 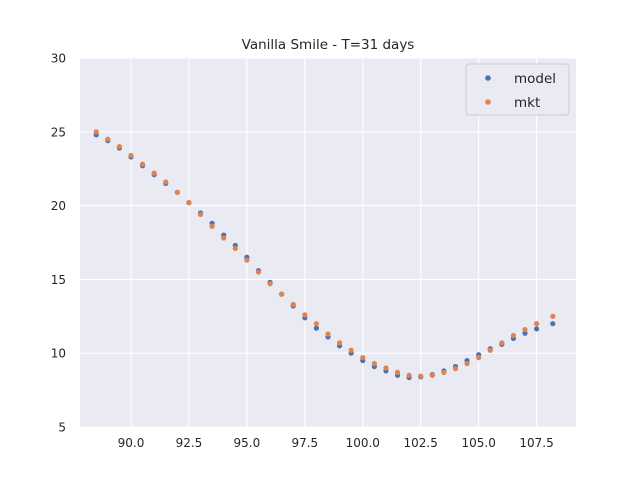 I want to click on legend-box, so click(x=517, y=89).